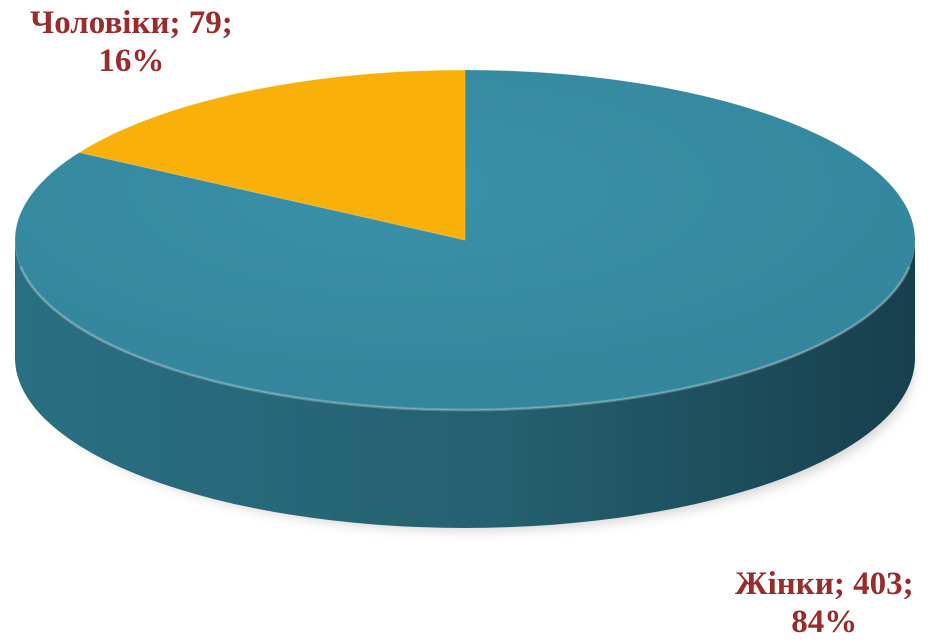 Image resolution: width=945 pixels, height=644 pixels. I want to click on data-label-cholovik-line1: Чоловіки; 79;, so click(131, 23).